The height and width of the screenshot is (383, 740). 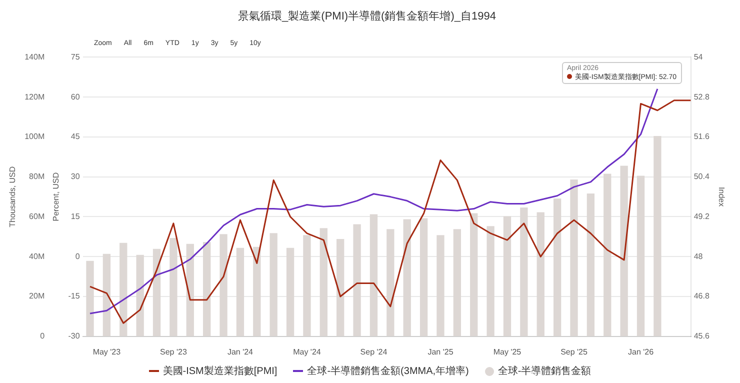 What do you see at coordinates (75, 137) in the screenshot?
I see `y2-tick-label: 45` at bounding box center [75, 137].